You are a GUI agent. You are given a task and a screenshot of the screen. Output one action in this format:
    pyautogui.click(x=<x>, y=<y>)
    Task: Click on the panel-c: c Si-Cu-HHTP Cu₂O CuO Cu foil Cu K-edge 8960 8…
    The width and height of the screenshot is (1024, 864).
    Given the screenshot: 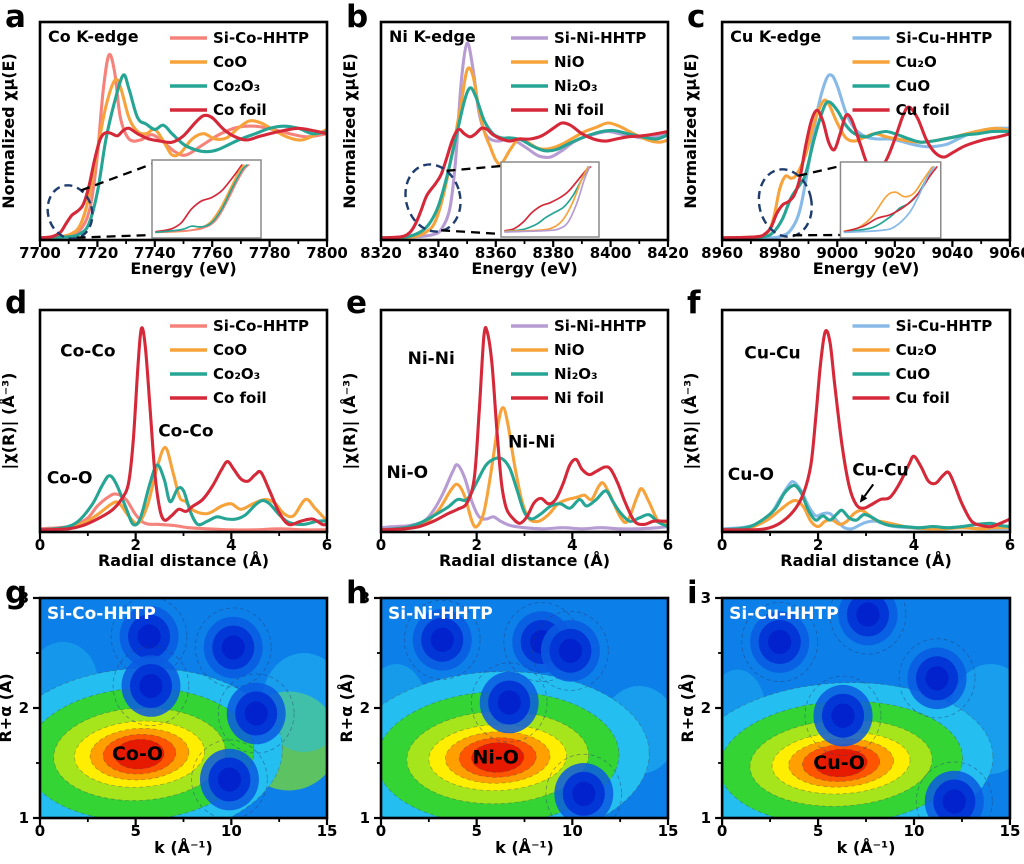 What is the action you would take?
    pyautogui.click(x=852, y=140)
    